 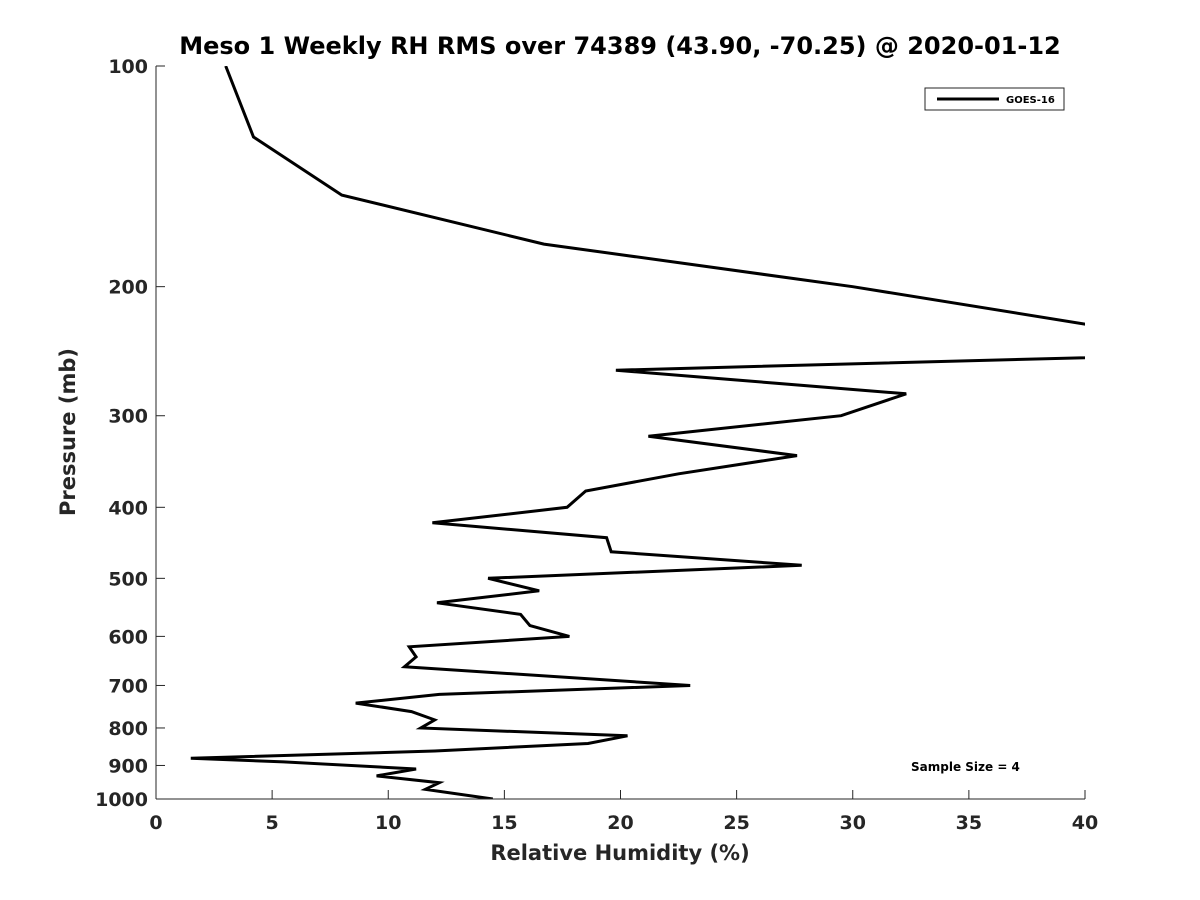 What do you see at coordinates (128, 417) in the screenshot?
I see `y-tick-label: 300` at bounding box center [128, 417].